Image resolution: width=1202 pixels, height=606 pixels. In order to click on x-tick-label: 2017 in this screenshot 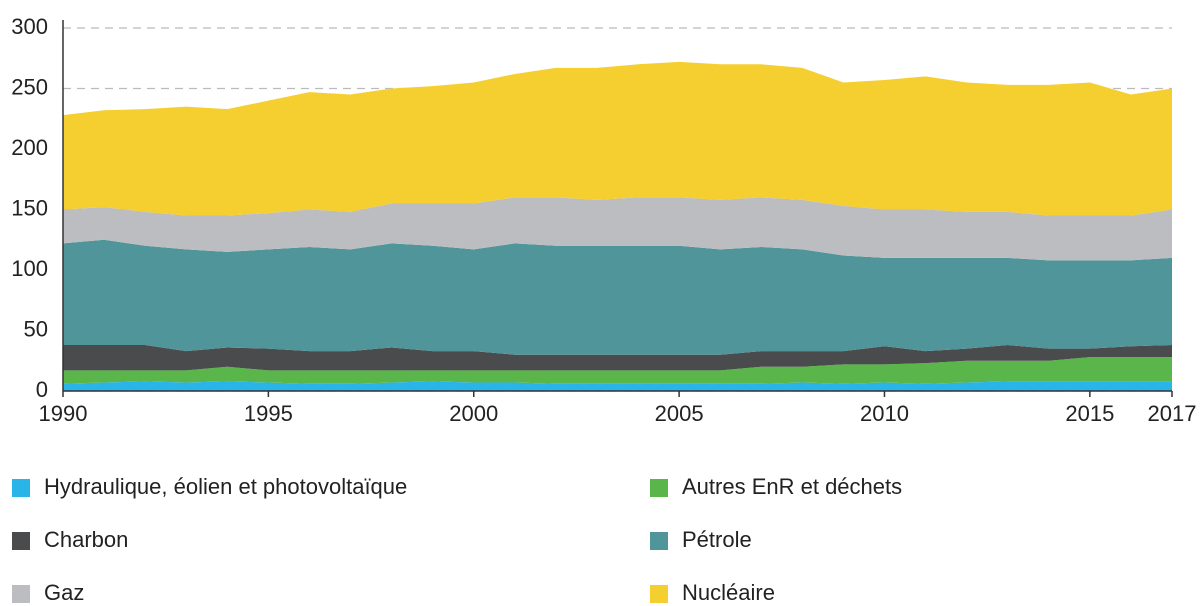, I will do `click(1172, 413)`.